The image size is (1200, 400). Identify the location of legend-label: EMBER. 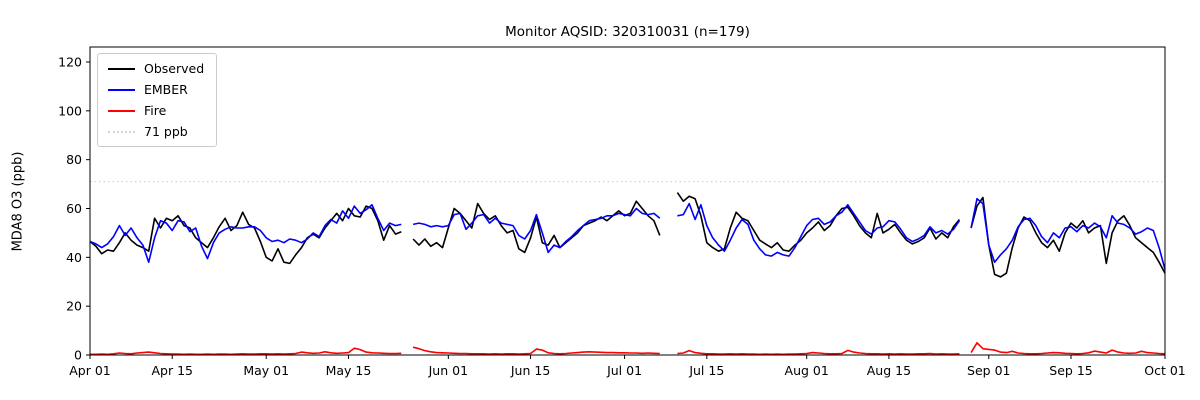
(166, 89).